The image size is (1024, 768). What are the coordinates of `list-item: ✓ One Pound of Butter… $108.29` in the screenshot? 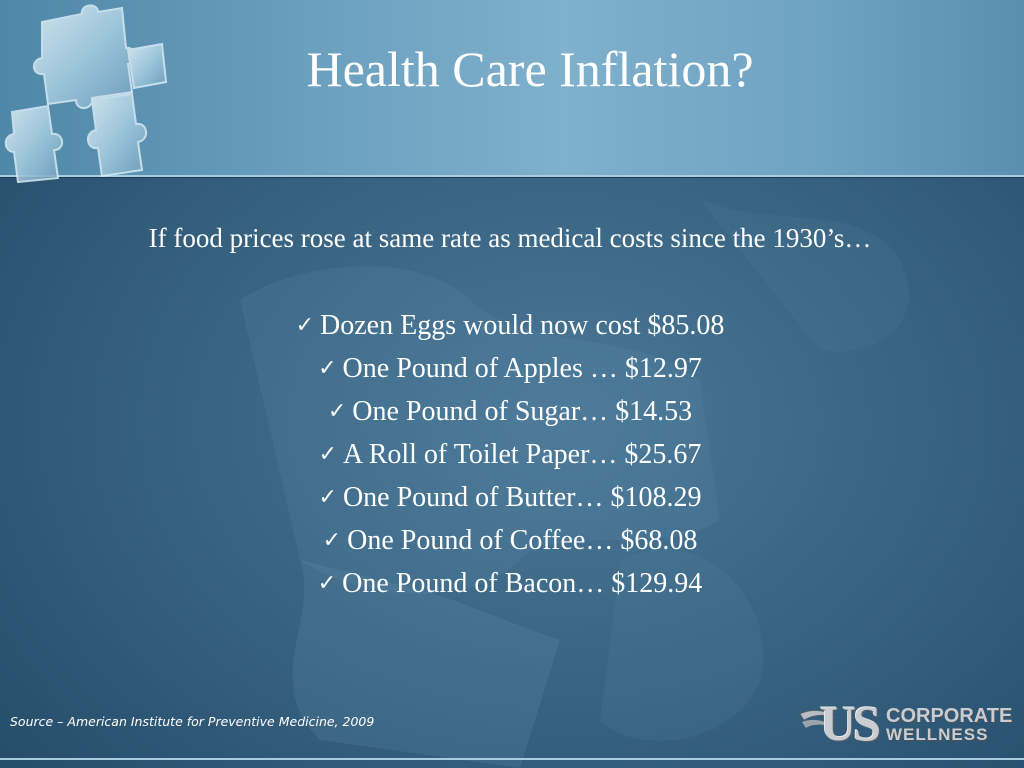 It's located at (510, 498).